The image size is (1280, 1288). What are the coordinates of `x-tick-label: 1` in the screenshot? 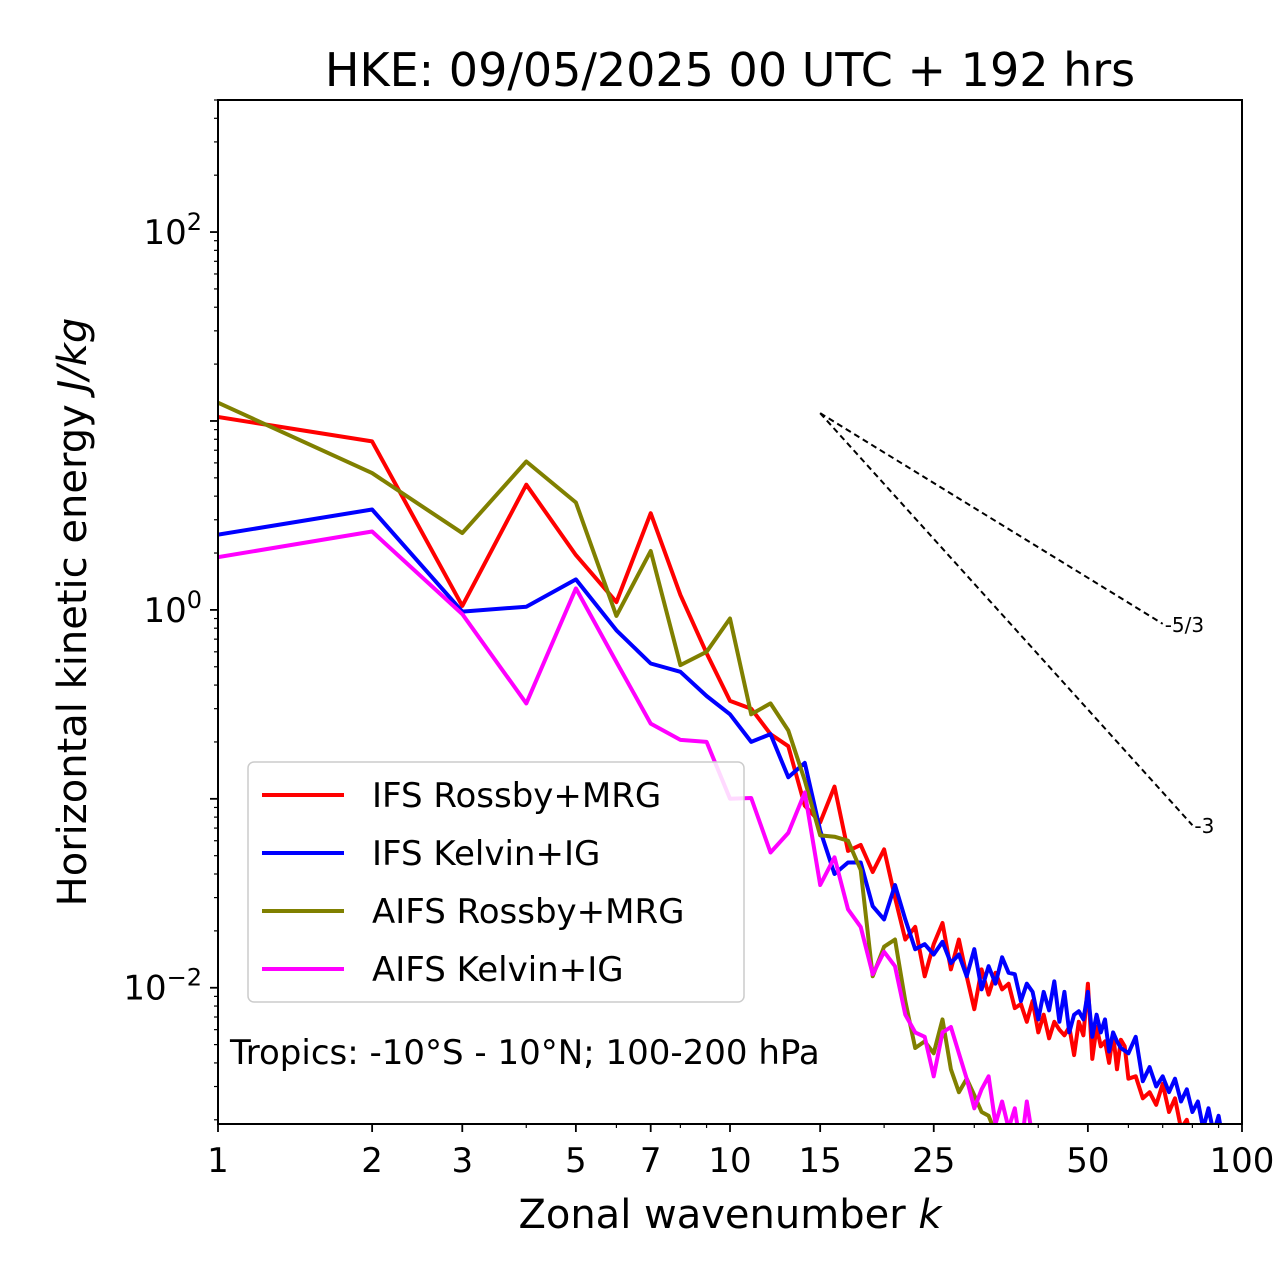 It's located at (218, 1161).